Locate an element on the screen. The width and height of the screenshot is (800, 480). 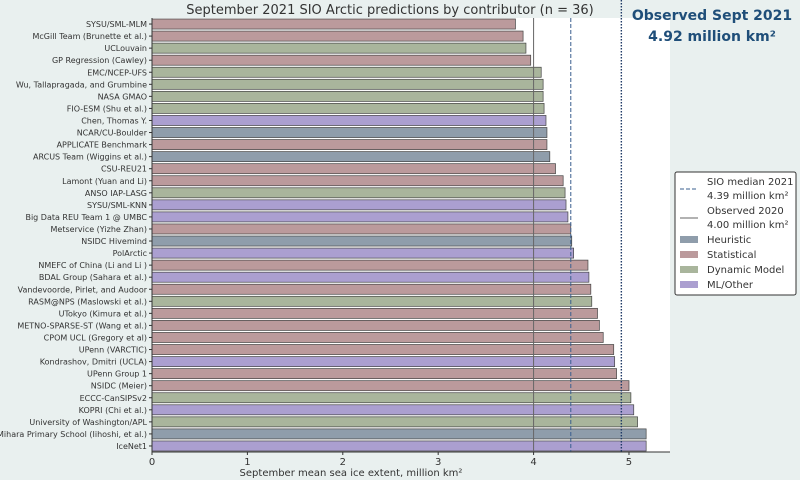
y-tick-label: CPOM UCL (Gregory et al) is located at coordinates (95, 337).